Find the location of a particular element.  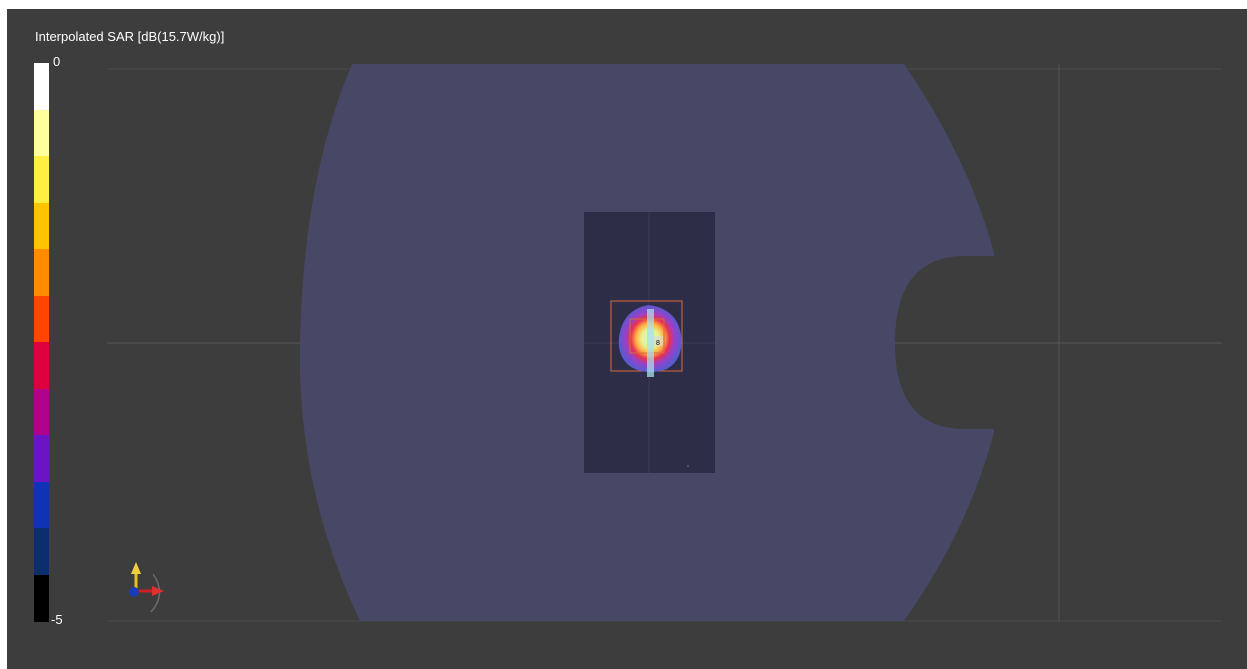

colorbar-max-label: 0 is located at coordinates (57, 61).